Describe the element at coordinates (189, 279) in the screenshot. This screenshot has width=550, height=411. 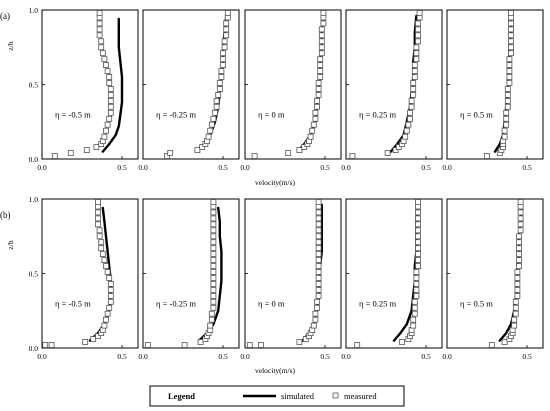
I see `profile-panel: 0.0 0.5 η = -0.25 m` at that location.